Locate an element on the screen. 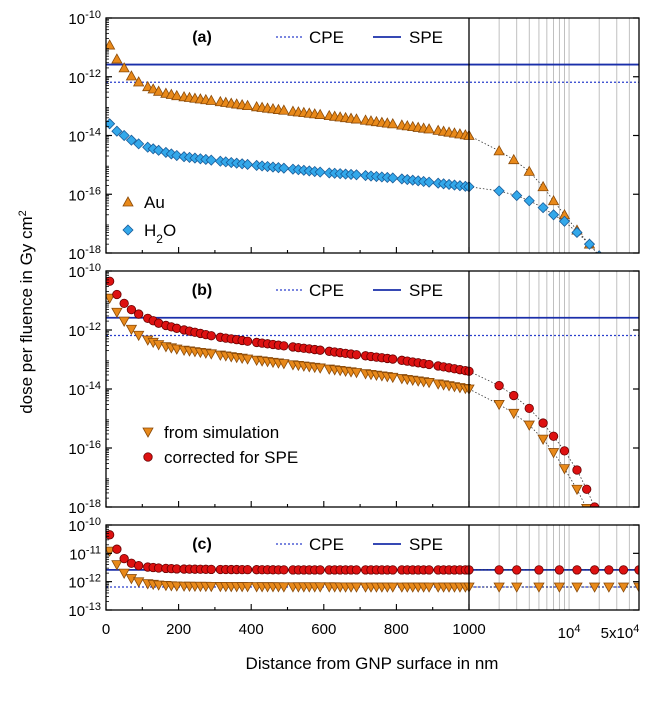 The image size is (646, 701). log-grid is located at coordinates (564, 135).